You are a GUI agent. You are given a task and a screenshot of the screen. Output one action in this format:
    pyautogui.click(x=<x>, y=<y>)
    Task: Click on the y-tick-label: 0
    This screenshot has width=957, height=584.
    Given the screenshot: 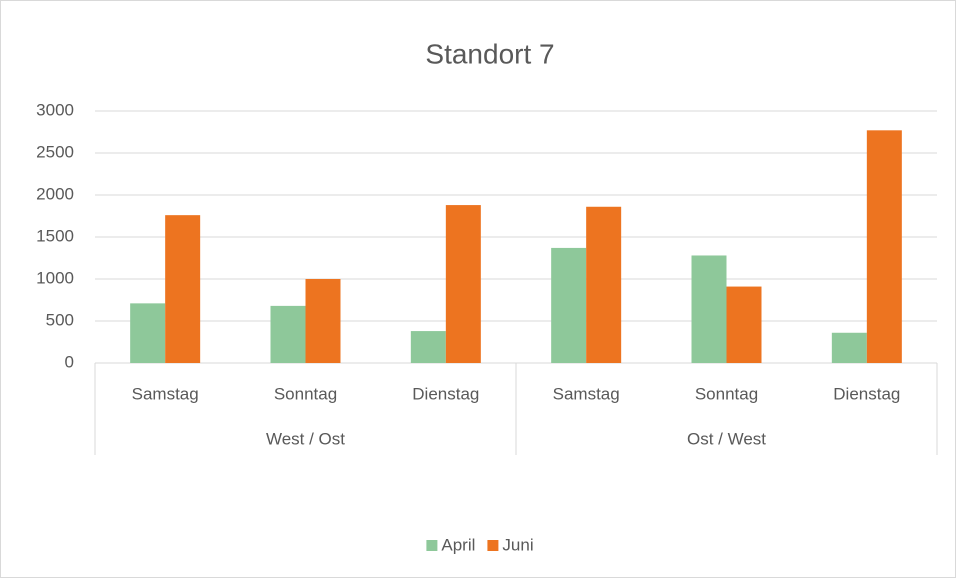 What is the action you would take?
    pyautogui.click(x=69, y=361)
    